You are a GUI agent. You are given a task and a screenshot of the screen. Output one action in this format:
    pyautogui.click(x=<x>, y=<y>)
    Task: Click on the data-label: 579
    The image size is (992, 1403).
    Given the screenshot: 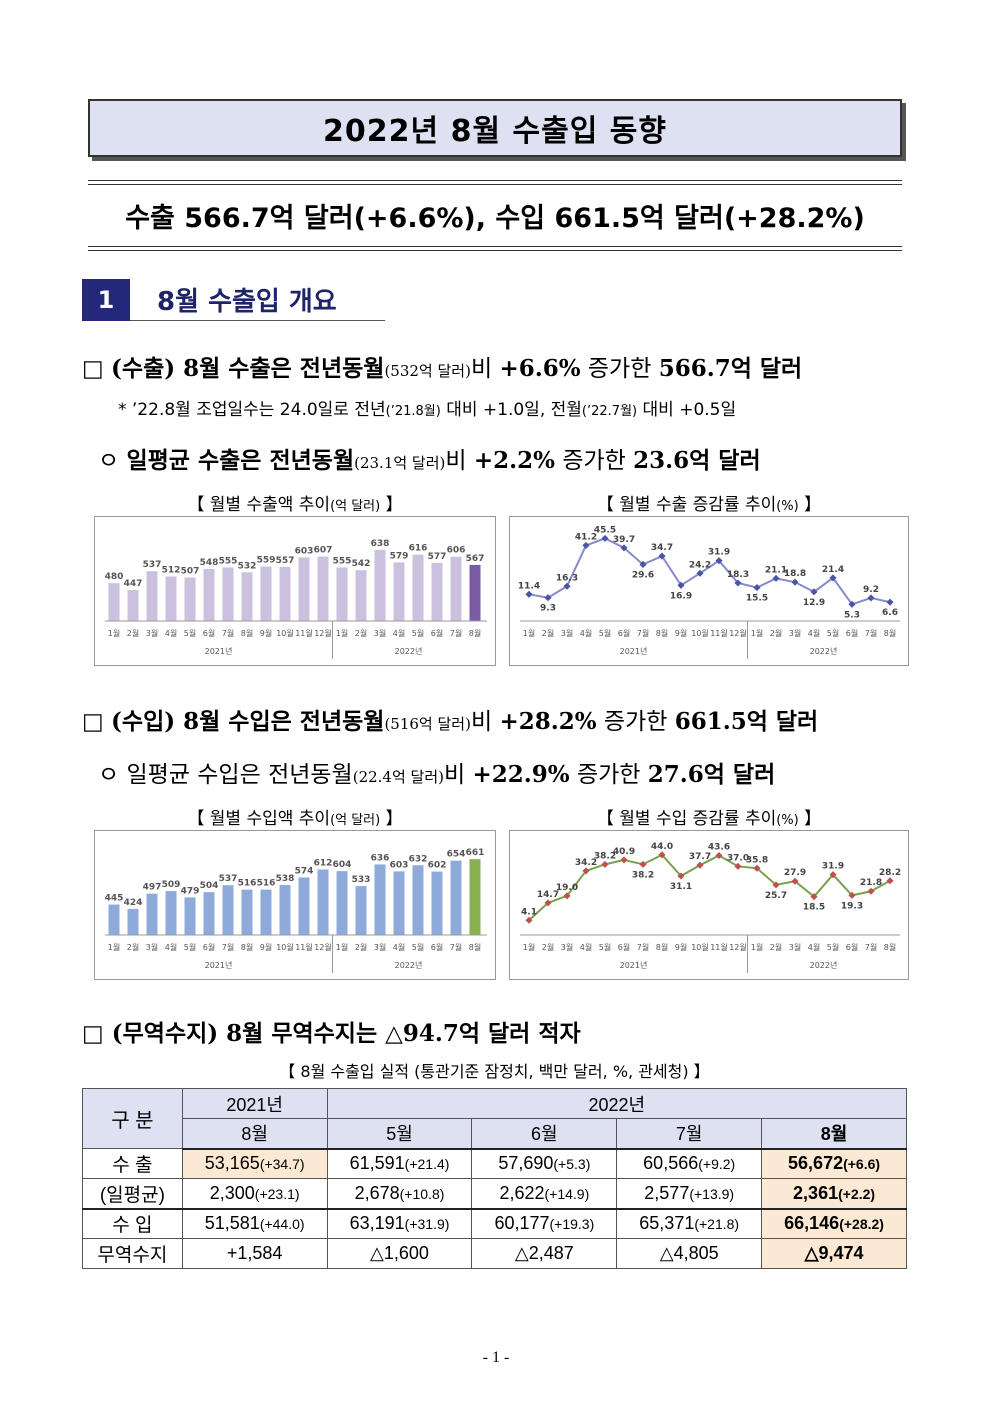 What is the action you would take?
    pyautogui.click(x=399, y=556)
    